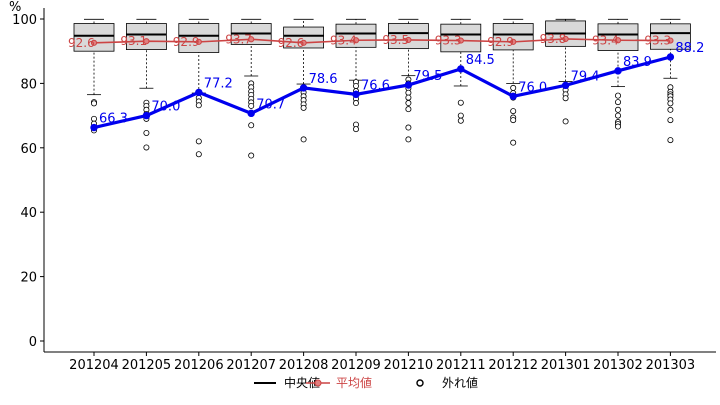  I want to click on data-label-blue: 76.6, so click(375, 85).